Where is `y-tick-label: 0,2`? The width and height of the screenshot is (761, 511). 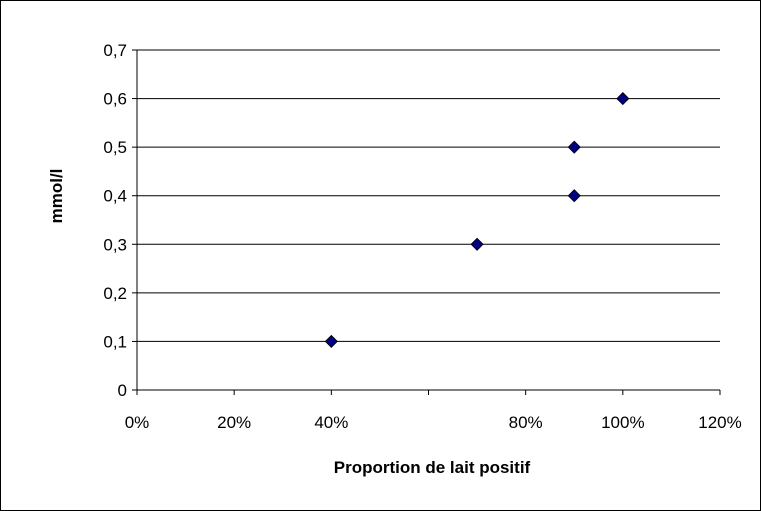 y-tick-label: 0,2 is located at coordinates (115, 293).